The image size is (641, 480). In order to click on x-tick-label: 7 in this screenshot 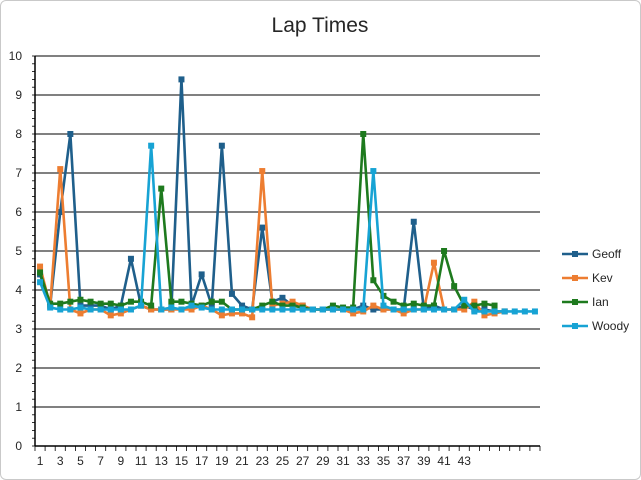, I will do `click(100, 461)`.